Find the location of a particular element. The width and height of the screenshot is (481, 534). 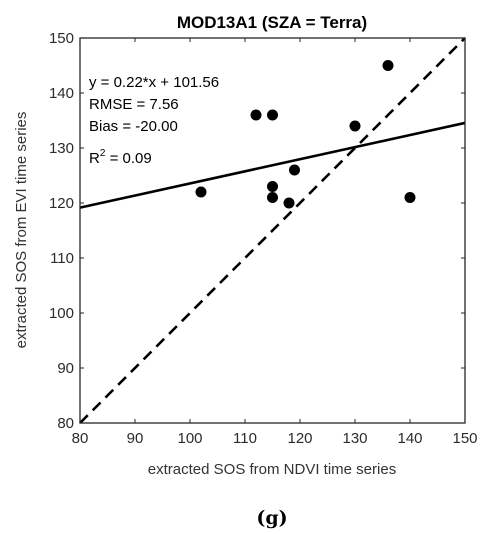

data-points is located at coordinates (305, 134).